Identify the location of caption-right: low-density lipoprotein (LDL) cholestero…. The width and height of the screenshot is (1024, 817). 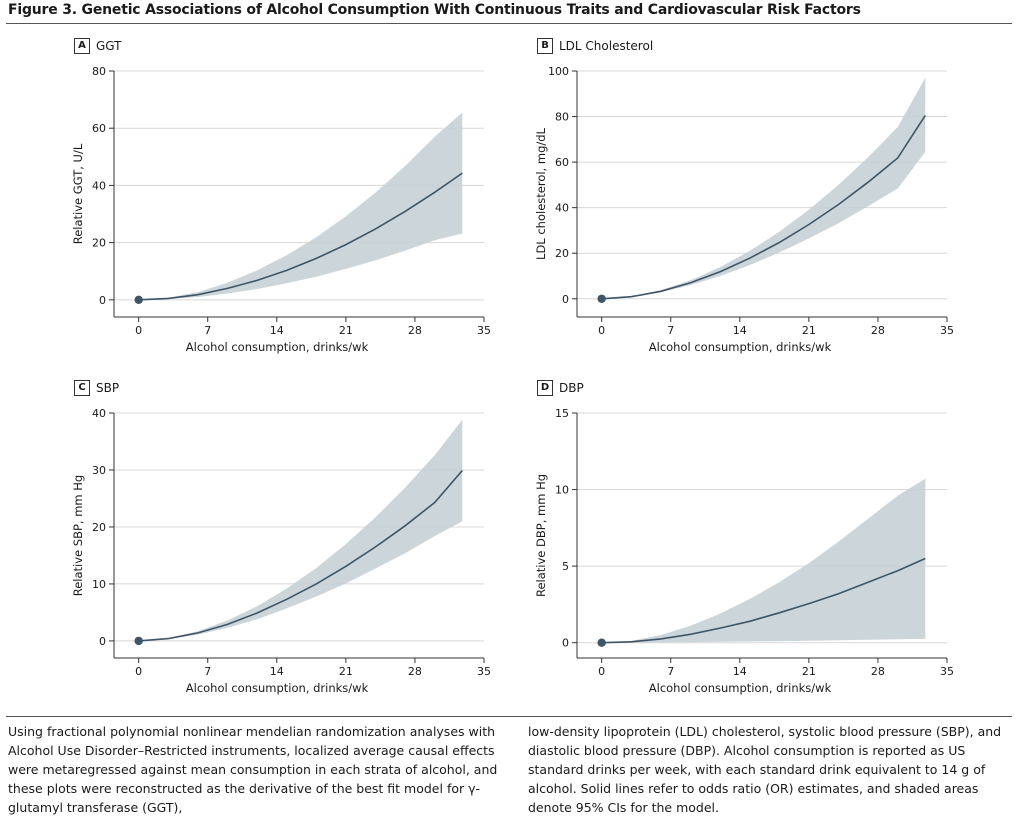
(765, 769).